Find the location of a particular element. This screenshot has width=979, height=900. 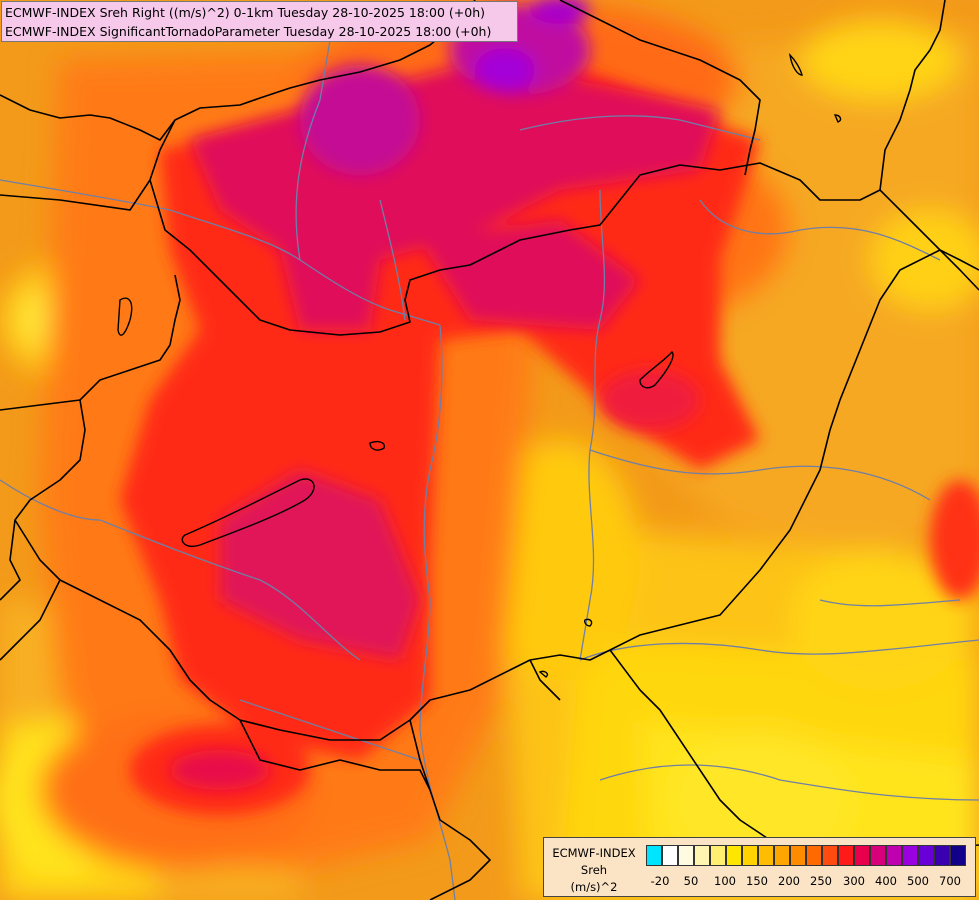

legend-tick-label: -20 is located at coordinates (660, 881).